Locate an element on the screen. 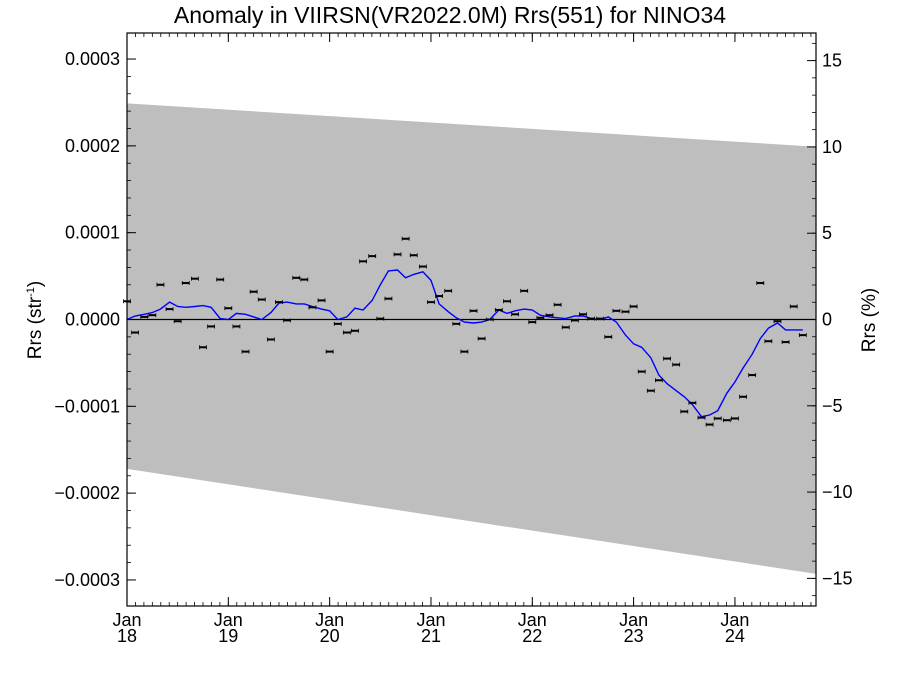 The image size is (900, 675). y-tick-label-left: 0.0000 is located at coordinates (92, 320).